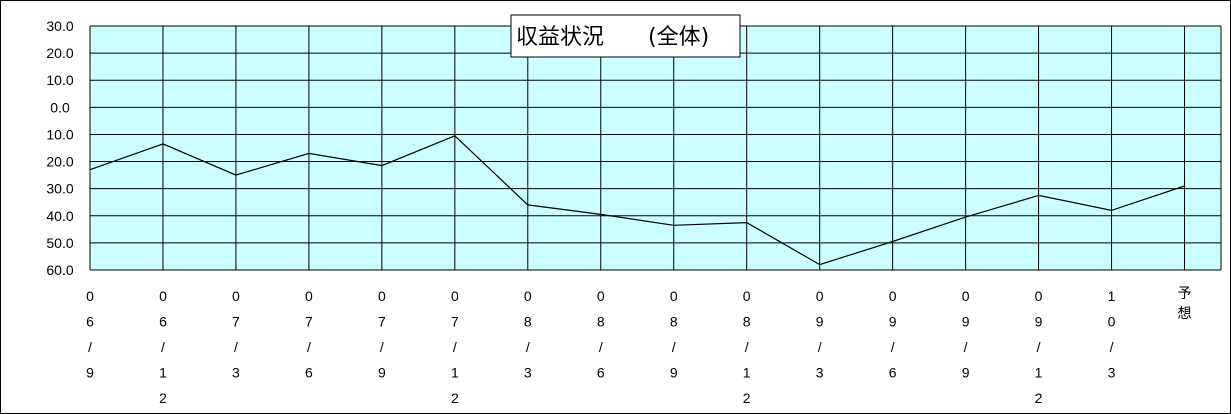 The width and height of the screenshot is (1231, 414). What do you see at coordinates (236, 334) in the screenshot?
I see `x-tick-label: 0 7 / 3` at bounding box center [236, 334].